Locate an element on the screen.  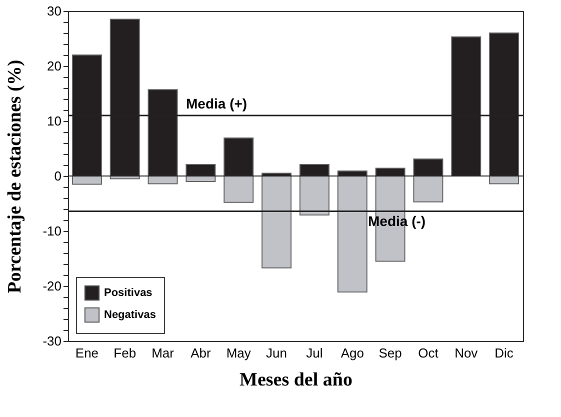
ref-line-label: Media (-) is located at coordinates (397, 221).